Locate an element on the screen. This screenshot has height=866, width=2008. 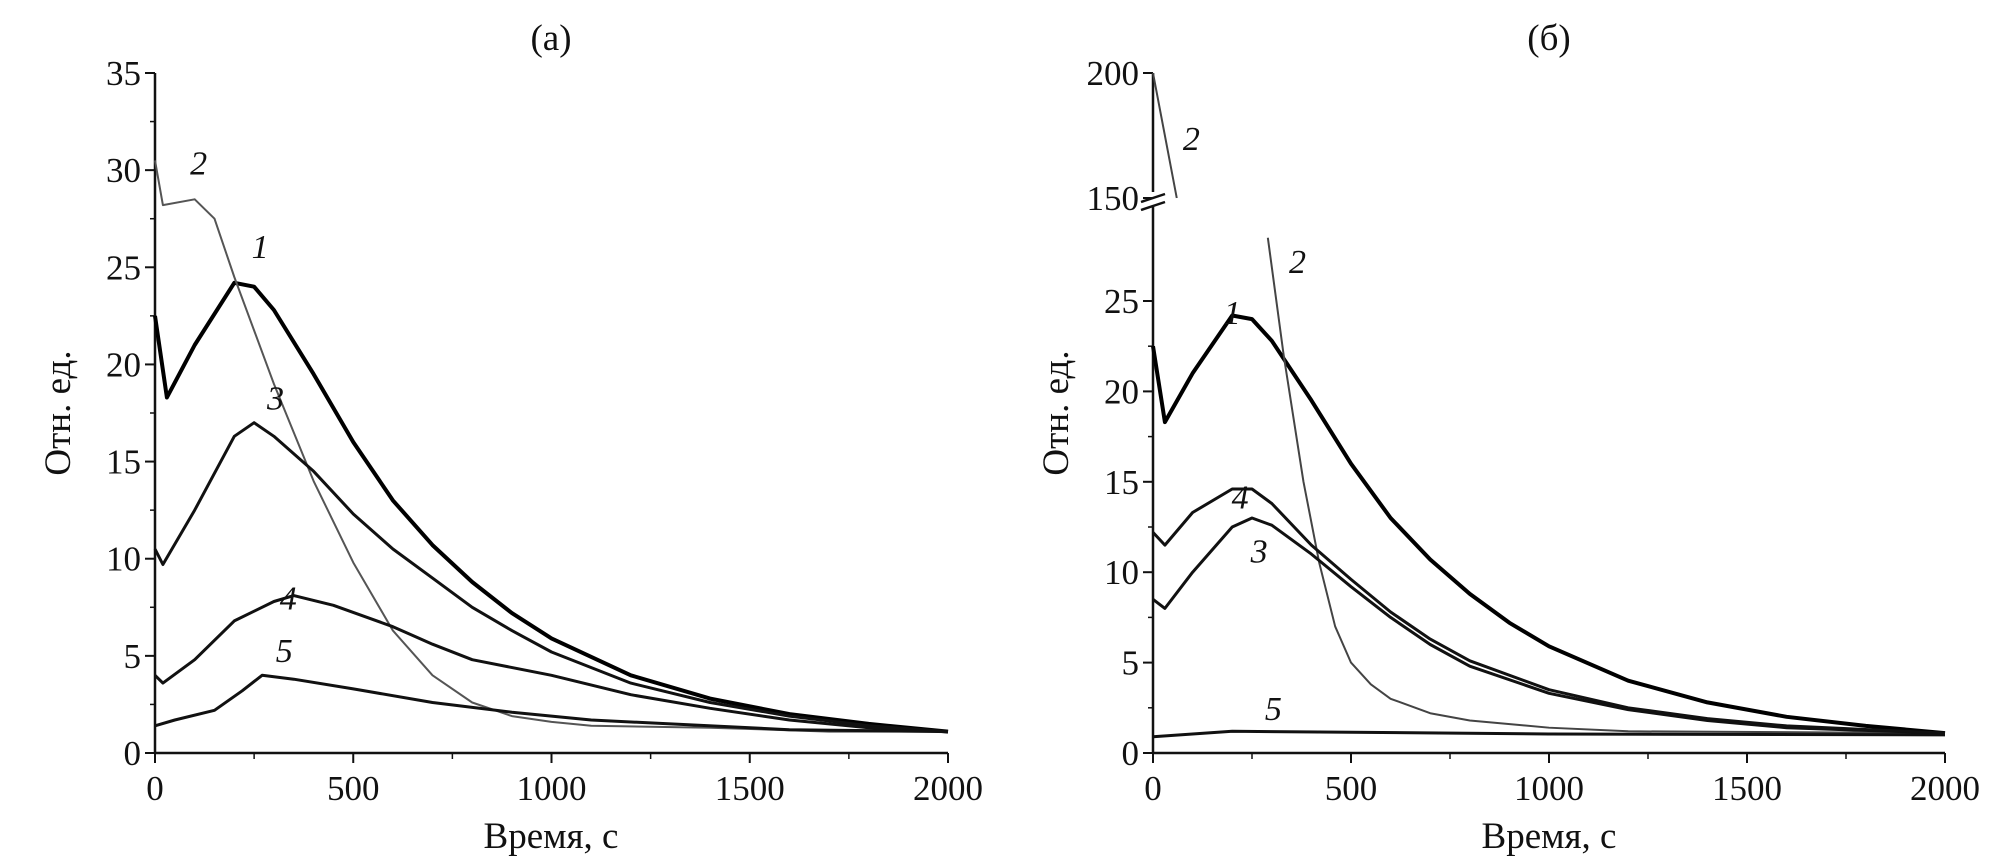
panel-b-y-tick-label: 0 is located at coordinates (1131, 753).